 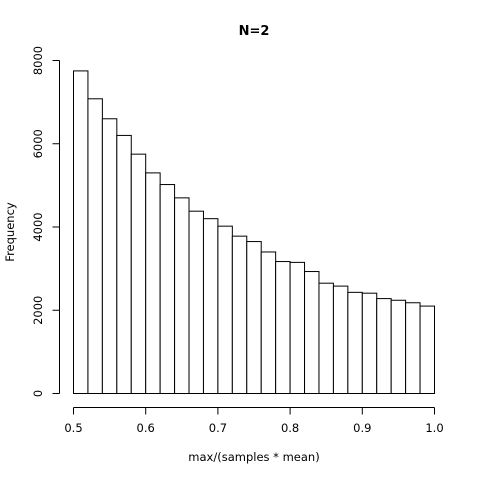 I want to click on x-axis-label: max/(samples * mean), so click(x=253, y=457).